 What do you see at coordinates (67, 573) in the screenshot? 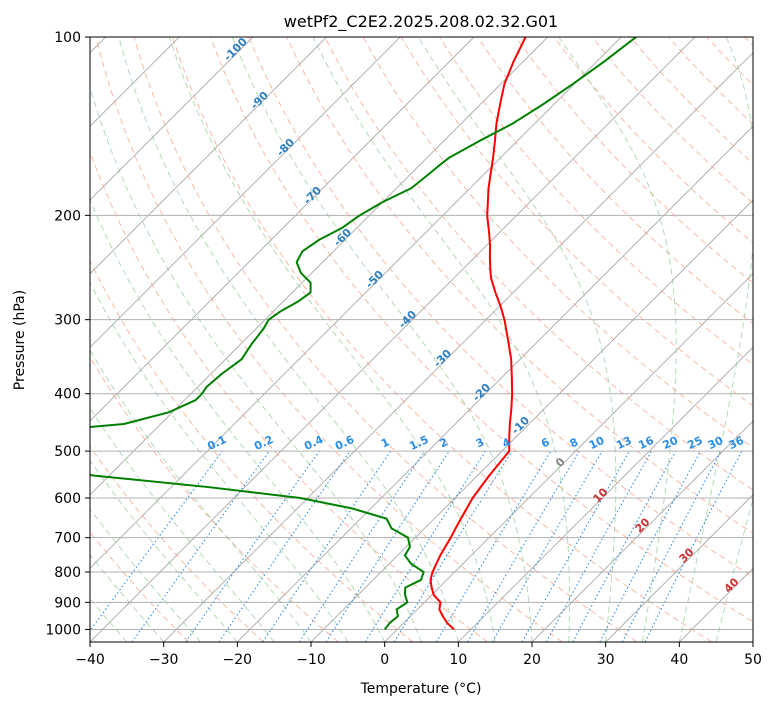
I see `y-tick-label: 800` at bounding box center [67, 573].